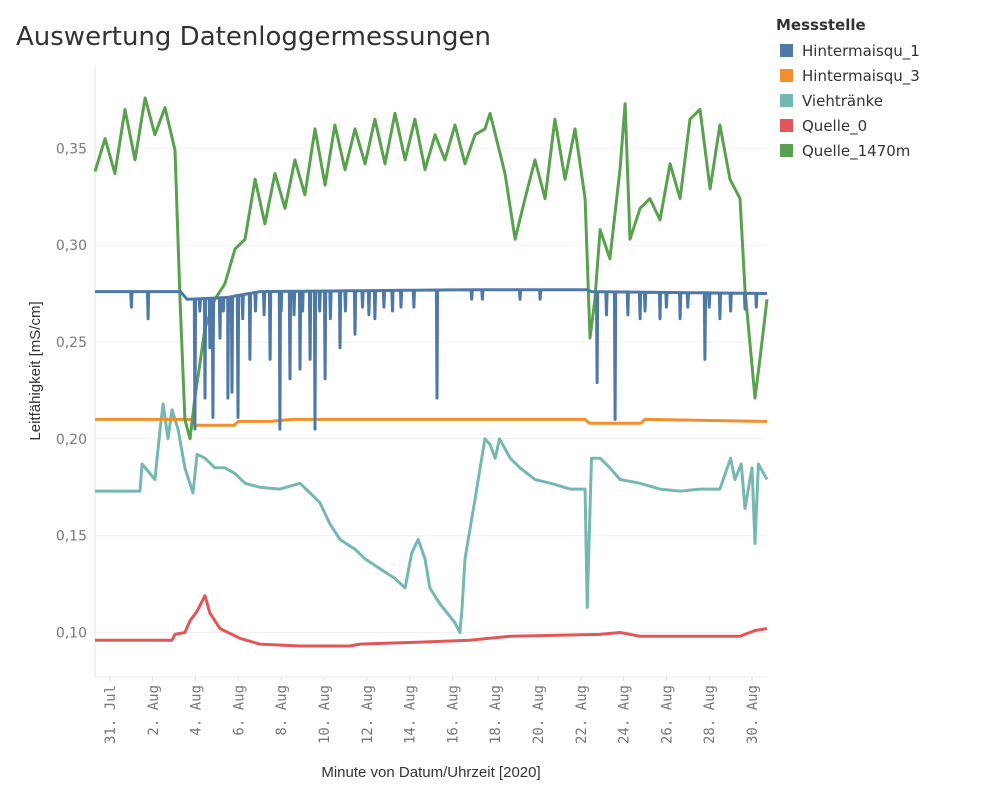 This screenshot has width=1000, height=800. I want to click on x-tick-label: 6. Aug, so click(239, 710).